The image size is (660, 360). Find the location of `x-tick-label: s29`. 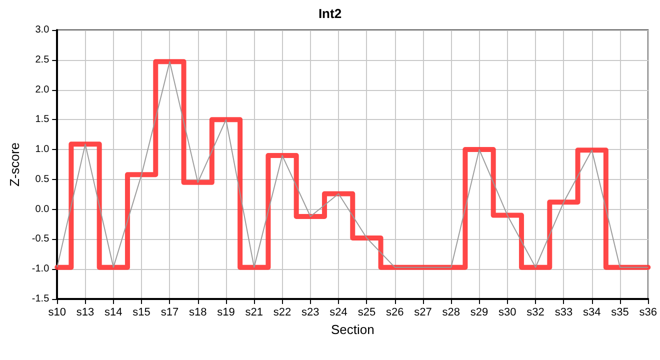

x-tick-label: s29 is located at coordinates (479, 312).